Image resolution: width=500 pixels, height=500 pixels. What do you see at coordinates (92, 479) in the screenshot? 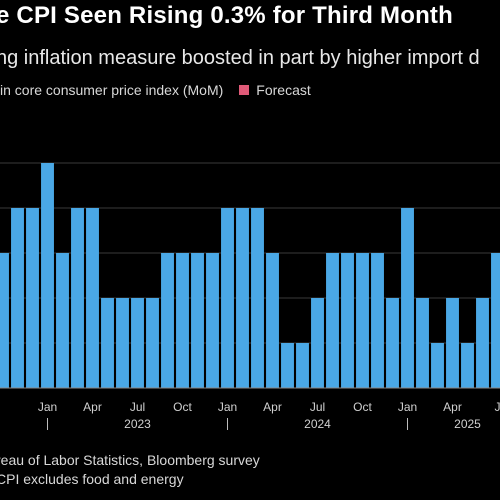
I see `definition-note: CPI excludes food and energy` at bounding box center [92, 479].